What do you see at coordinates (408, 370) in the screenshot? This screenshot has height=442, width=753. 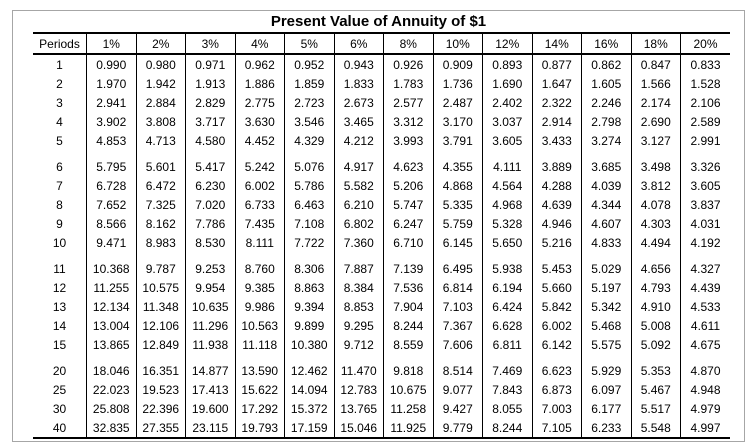 I see `value-cell: 9.818` at bounding box center [408, 370].